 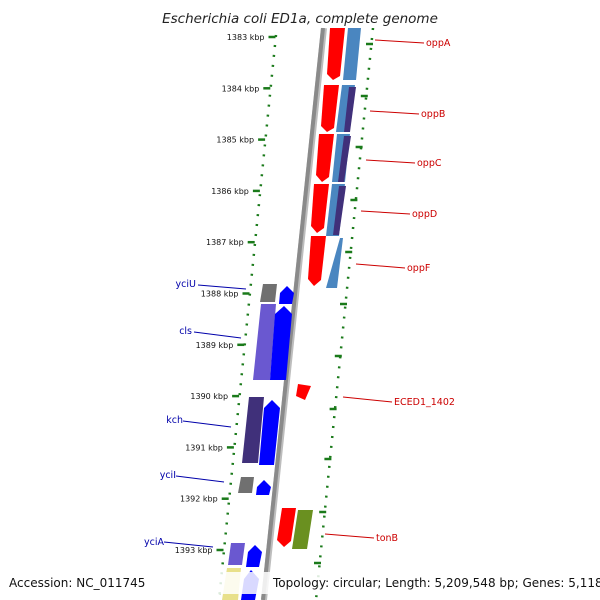 What do you see at coordinates (154, 542) in the screenshot?
I see `gene-label-yciA: yciA` at bounding box center [154, 542].